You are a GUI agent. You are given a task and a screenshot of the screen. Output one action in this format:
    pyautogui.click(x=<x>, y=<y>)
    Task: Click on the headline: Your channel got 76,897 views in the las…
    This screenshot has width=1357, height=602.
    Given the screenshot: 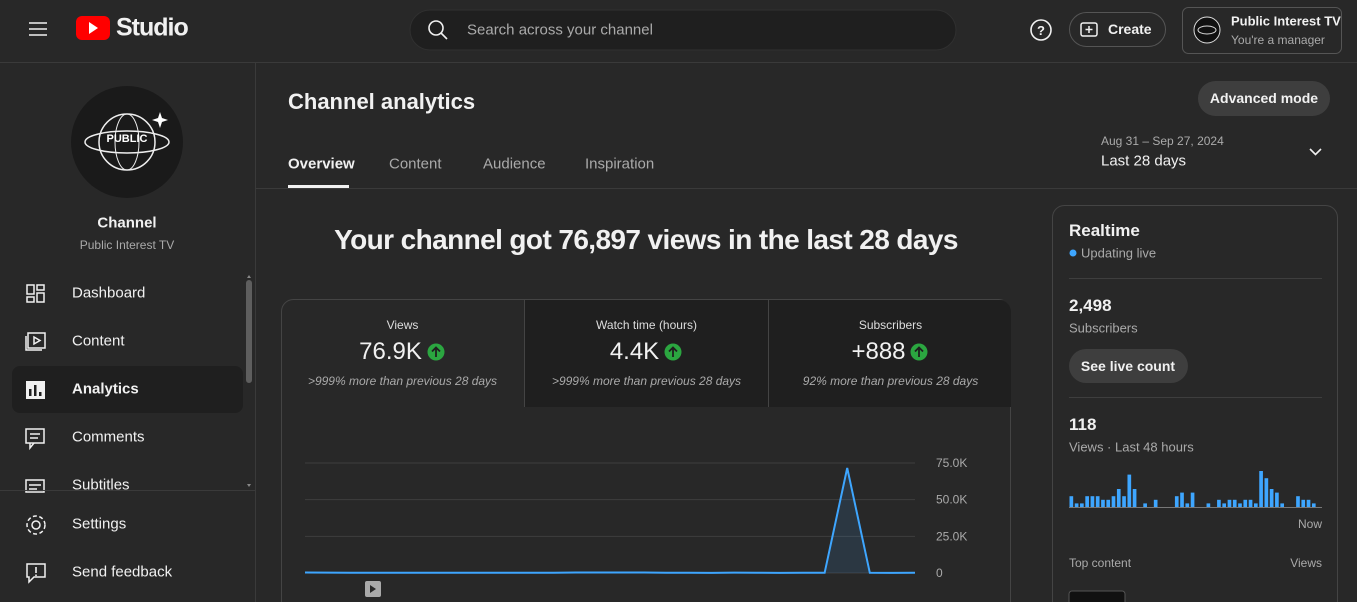 What is the action you would take?
    pyautogui.click(x=646, y=239)
    